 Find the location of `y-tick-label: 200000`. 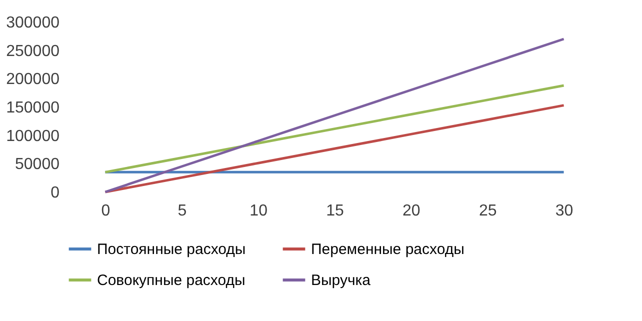

y-tick-label: 200000 is located at coordinates (33, 79).